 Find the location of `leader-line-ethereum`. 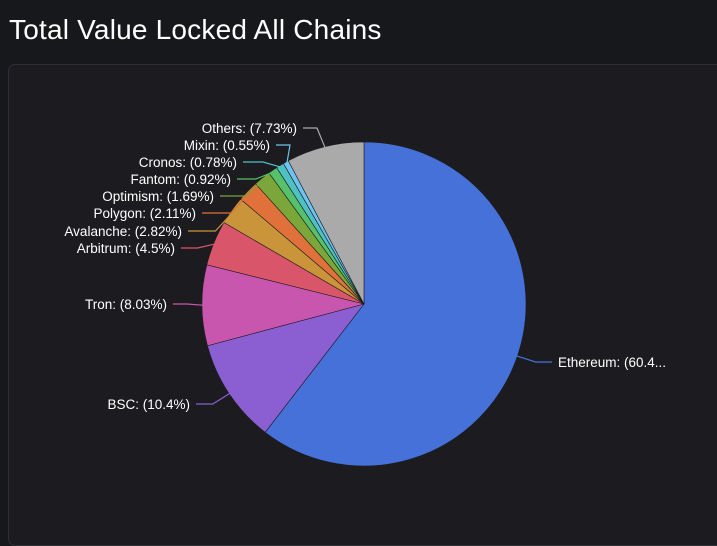

leader-line-ethereum is located at coordinates (533, 359).